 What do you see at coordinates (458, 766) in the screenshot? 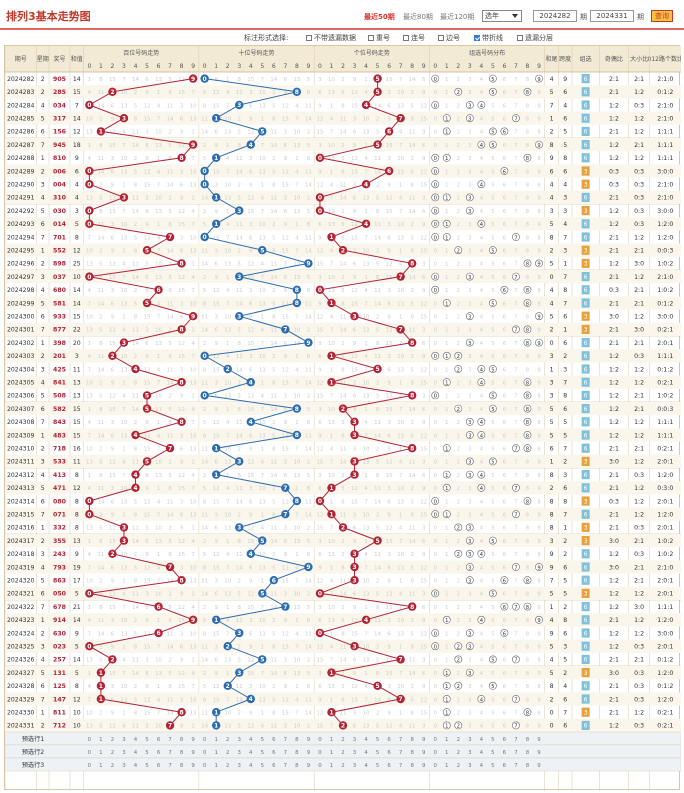
I see `preselect-digit: 2` at bounding box center [458, 766].